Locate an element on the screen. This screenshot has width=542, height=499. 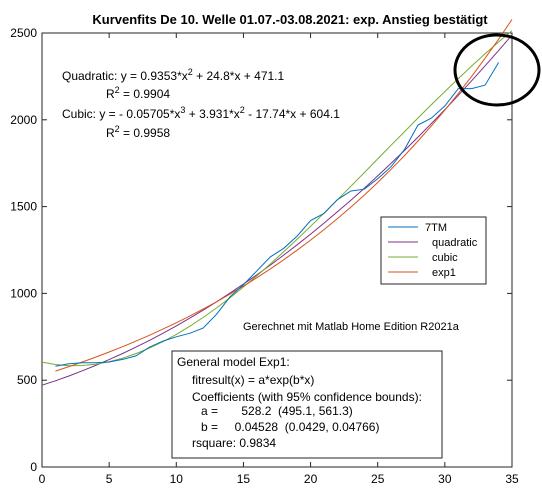
x-tick-label: 20 is located at coordinates (311, 479).